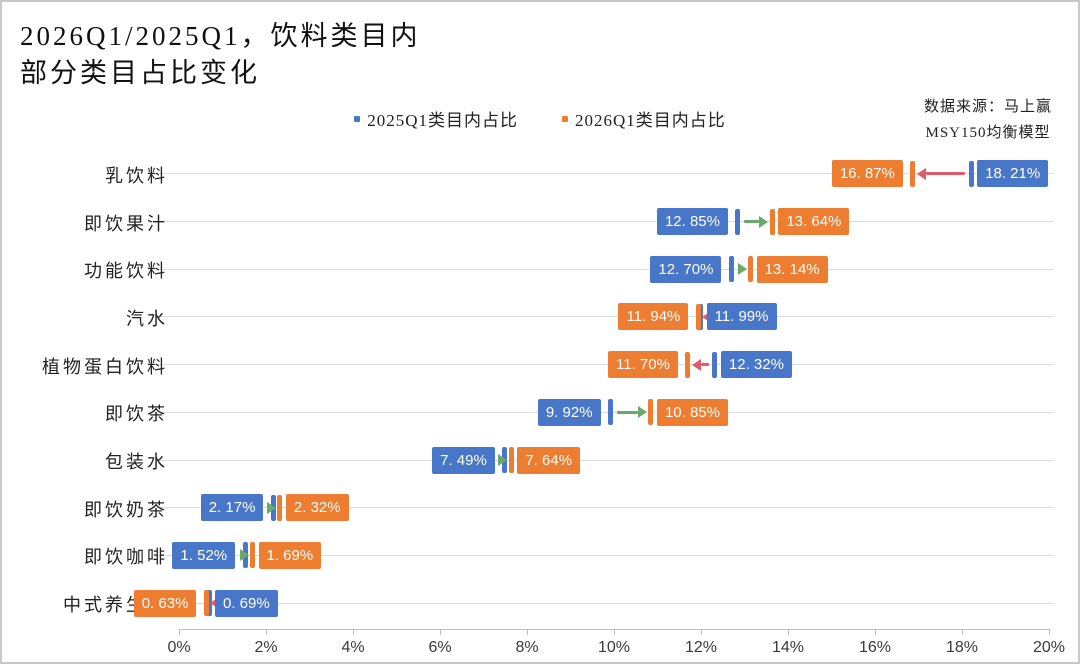 This screenshot has width=1080, height=664. I want to click on value-label-2025: 2. 17%, so click(232, 508).